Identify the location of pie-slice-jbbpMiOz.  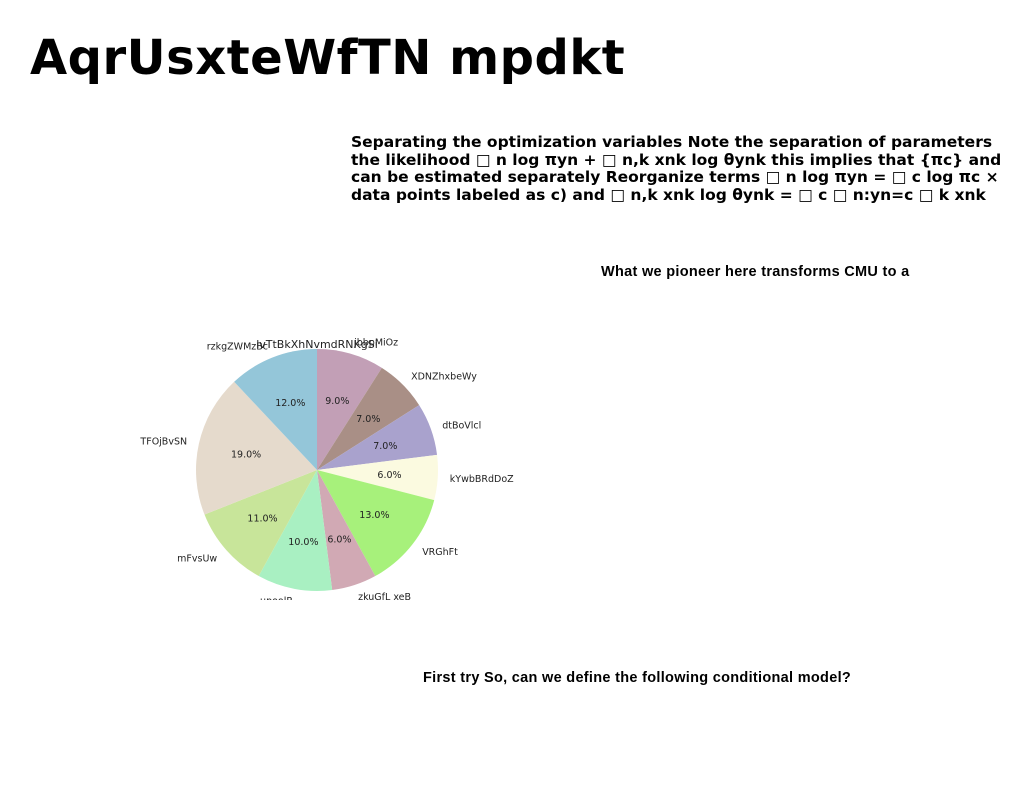
(349, 409).